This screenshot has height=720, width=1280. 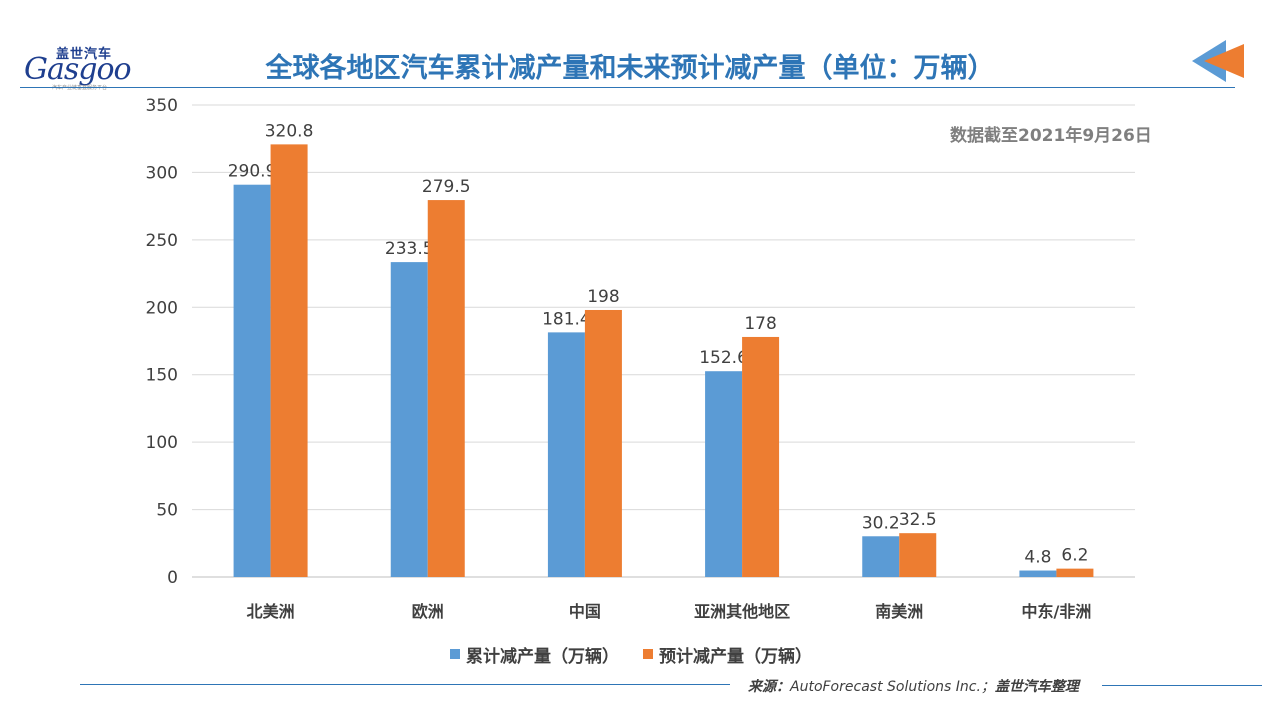 I want to click on data-label: 30.2, so click(x=881, y=523).